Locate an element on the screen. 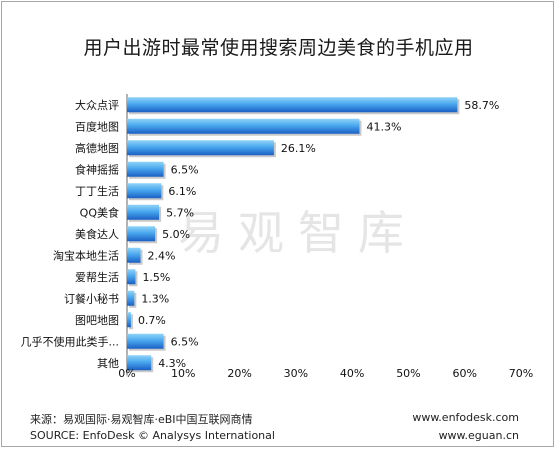 This screenshot has height=450, width=557. source-url-eguan: www.eguan.cn is located at coordinates (478, 435).